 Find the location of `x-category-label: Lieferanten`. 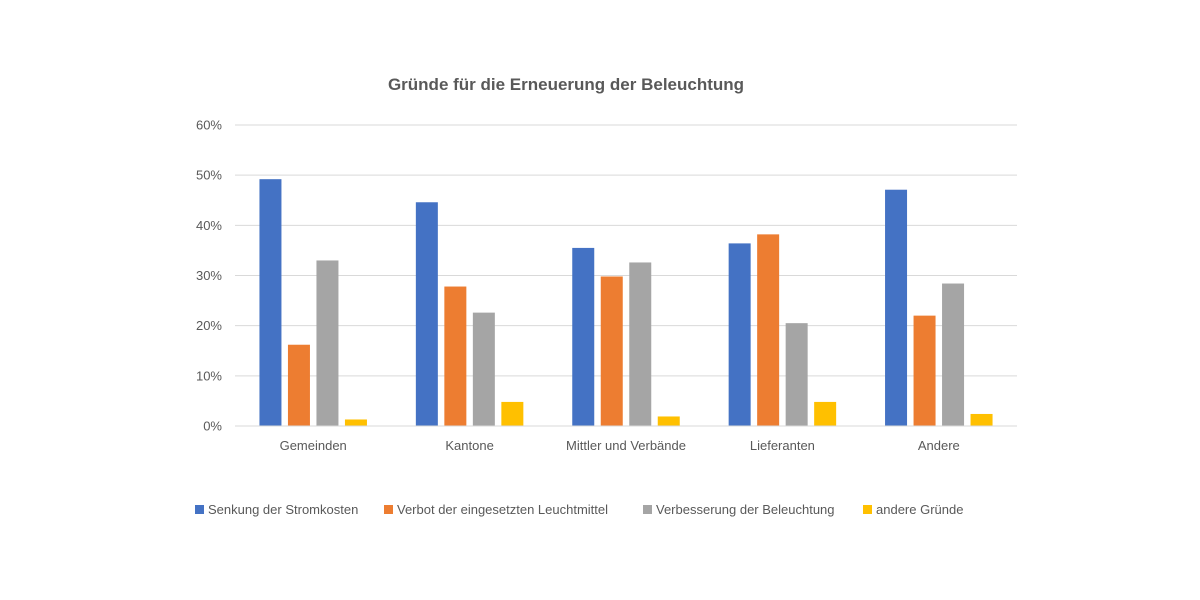

x-category-label: Lieferanten is located at coordinates (782, 445).